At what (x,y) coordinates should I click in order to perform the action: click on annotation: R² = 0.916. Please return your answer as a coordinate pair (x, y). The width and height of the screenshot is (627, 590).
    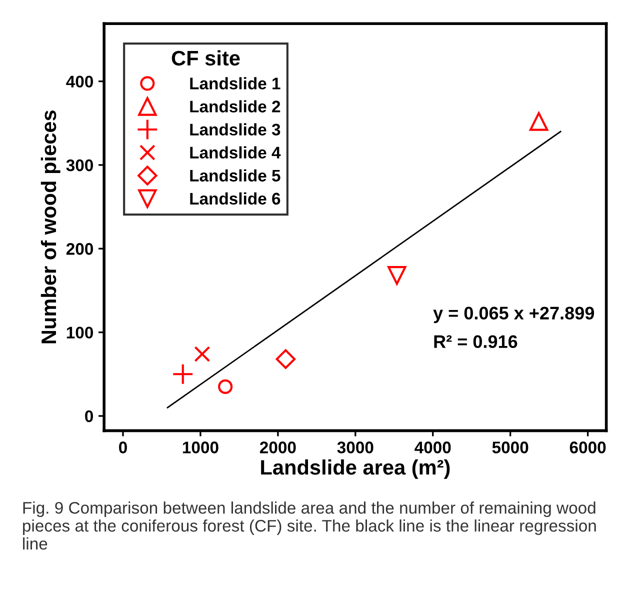
    Looking at the image, I should click on (476, 341).